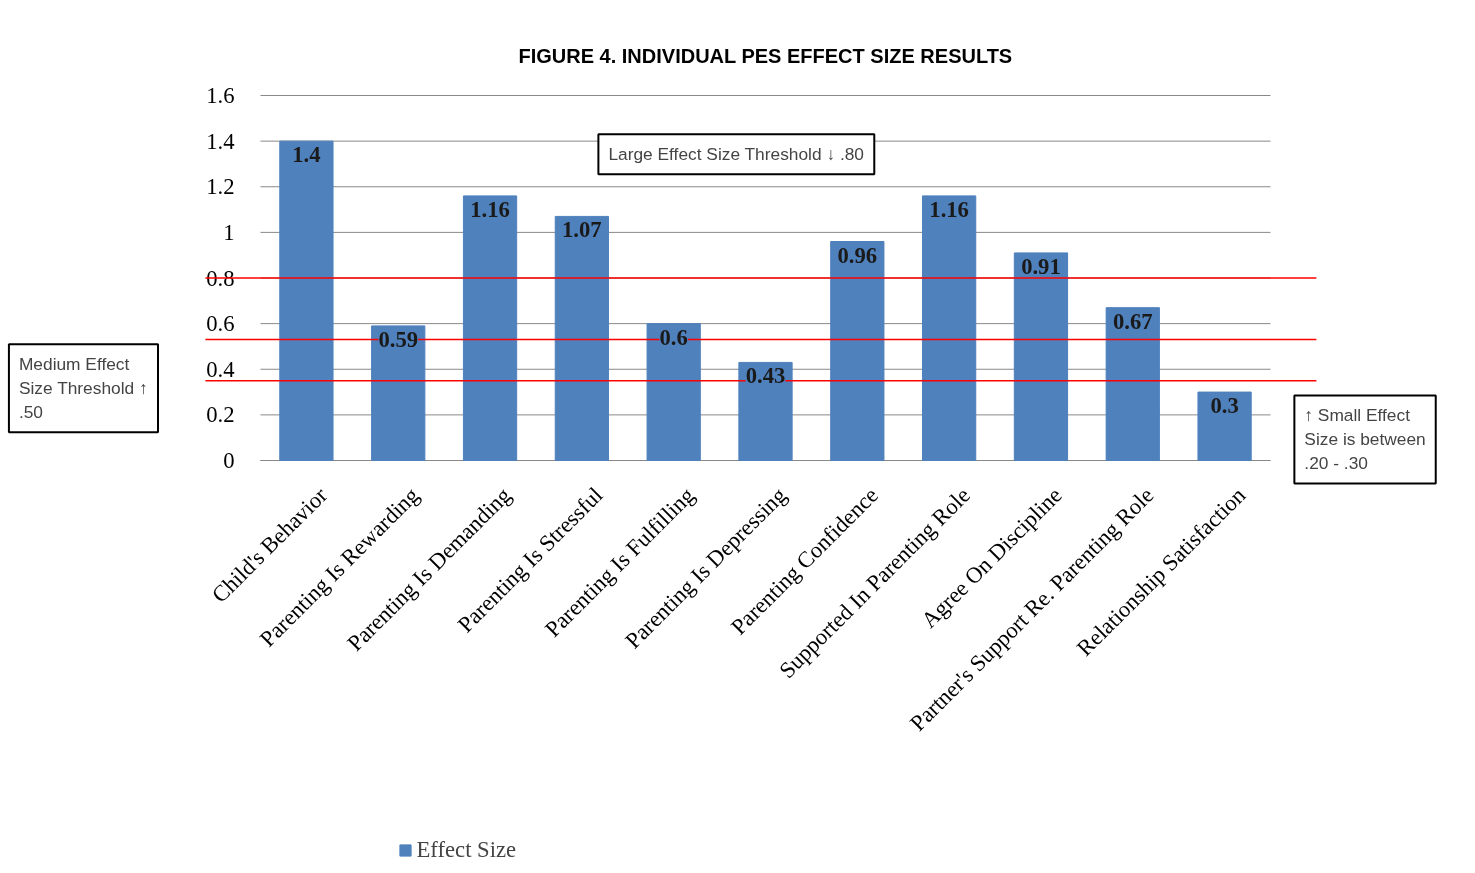  I want to click on data-label: 0.6, so click(673, 337).